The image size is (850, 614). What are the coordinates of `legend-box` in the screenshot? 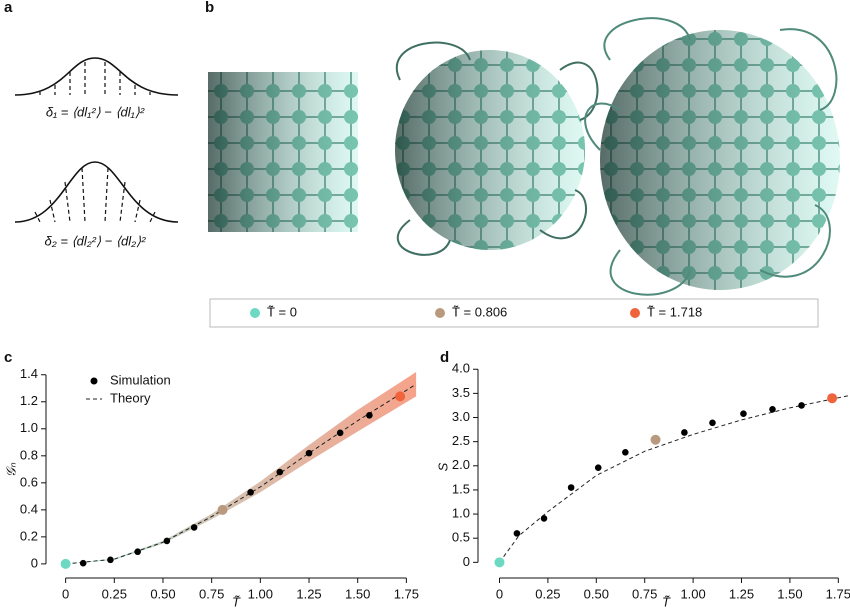 It's located at (514, 313).